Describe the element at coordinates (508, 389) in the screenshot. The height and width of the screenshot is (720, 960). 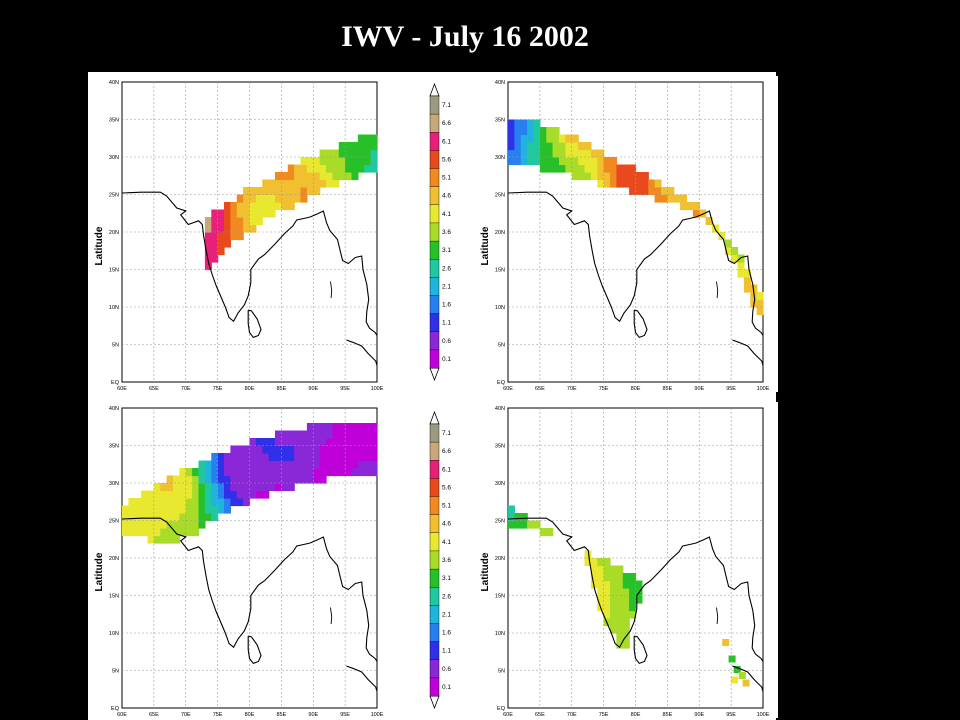
I see `lon-tick-label: 60E` at that location.